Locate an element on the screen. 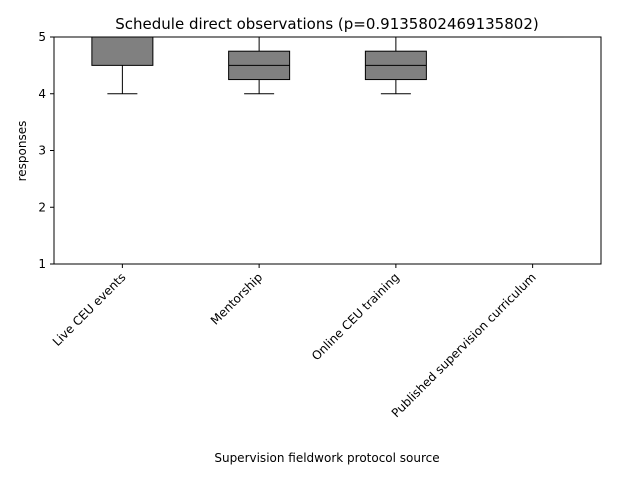 The image size is (640, 480). x-tick-label: Online CEU training is located at coordinates (355, 316).